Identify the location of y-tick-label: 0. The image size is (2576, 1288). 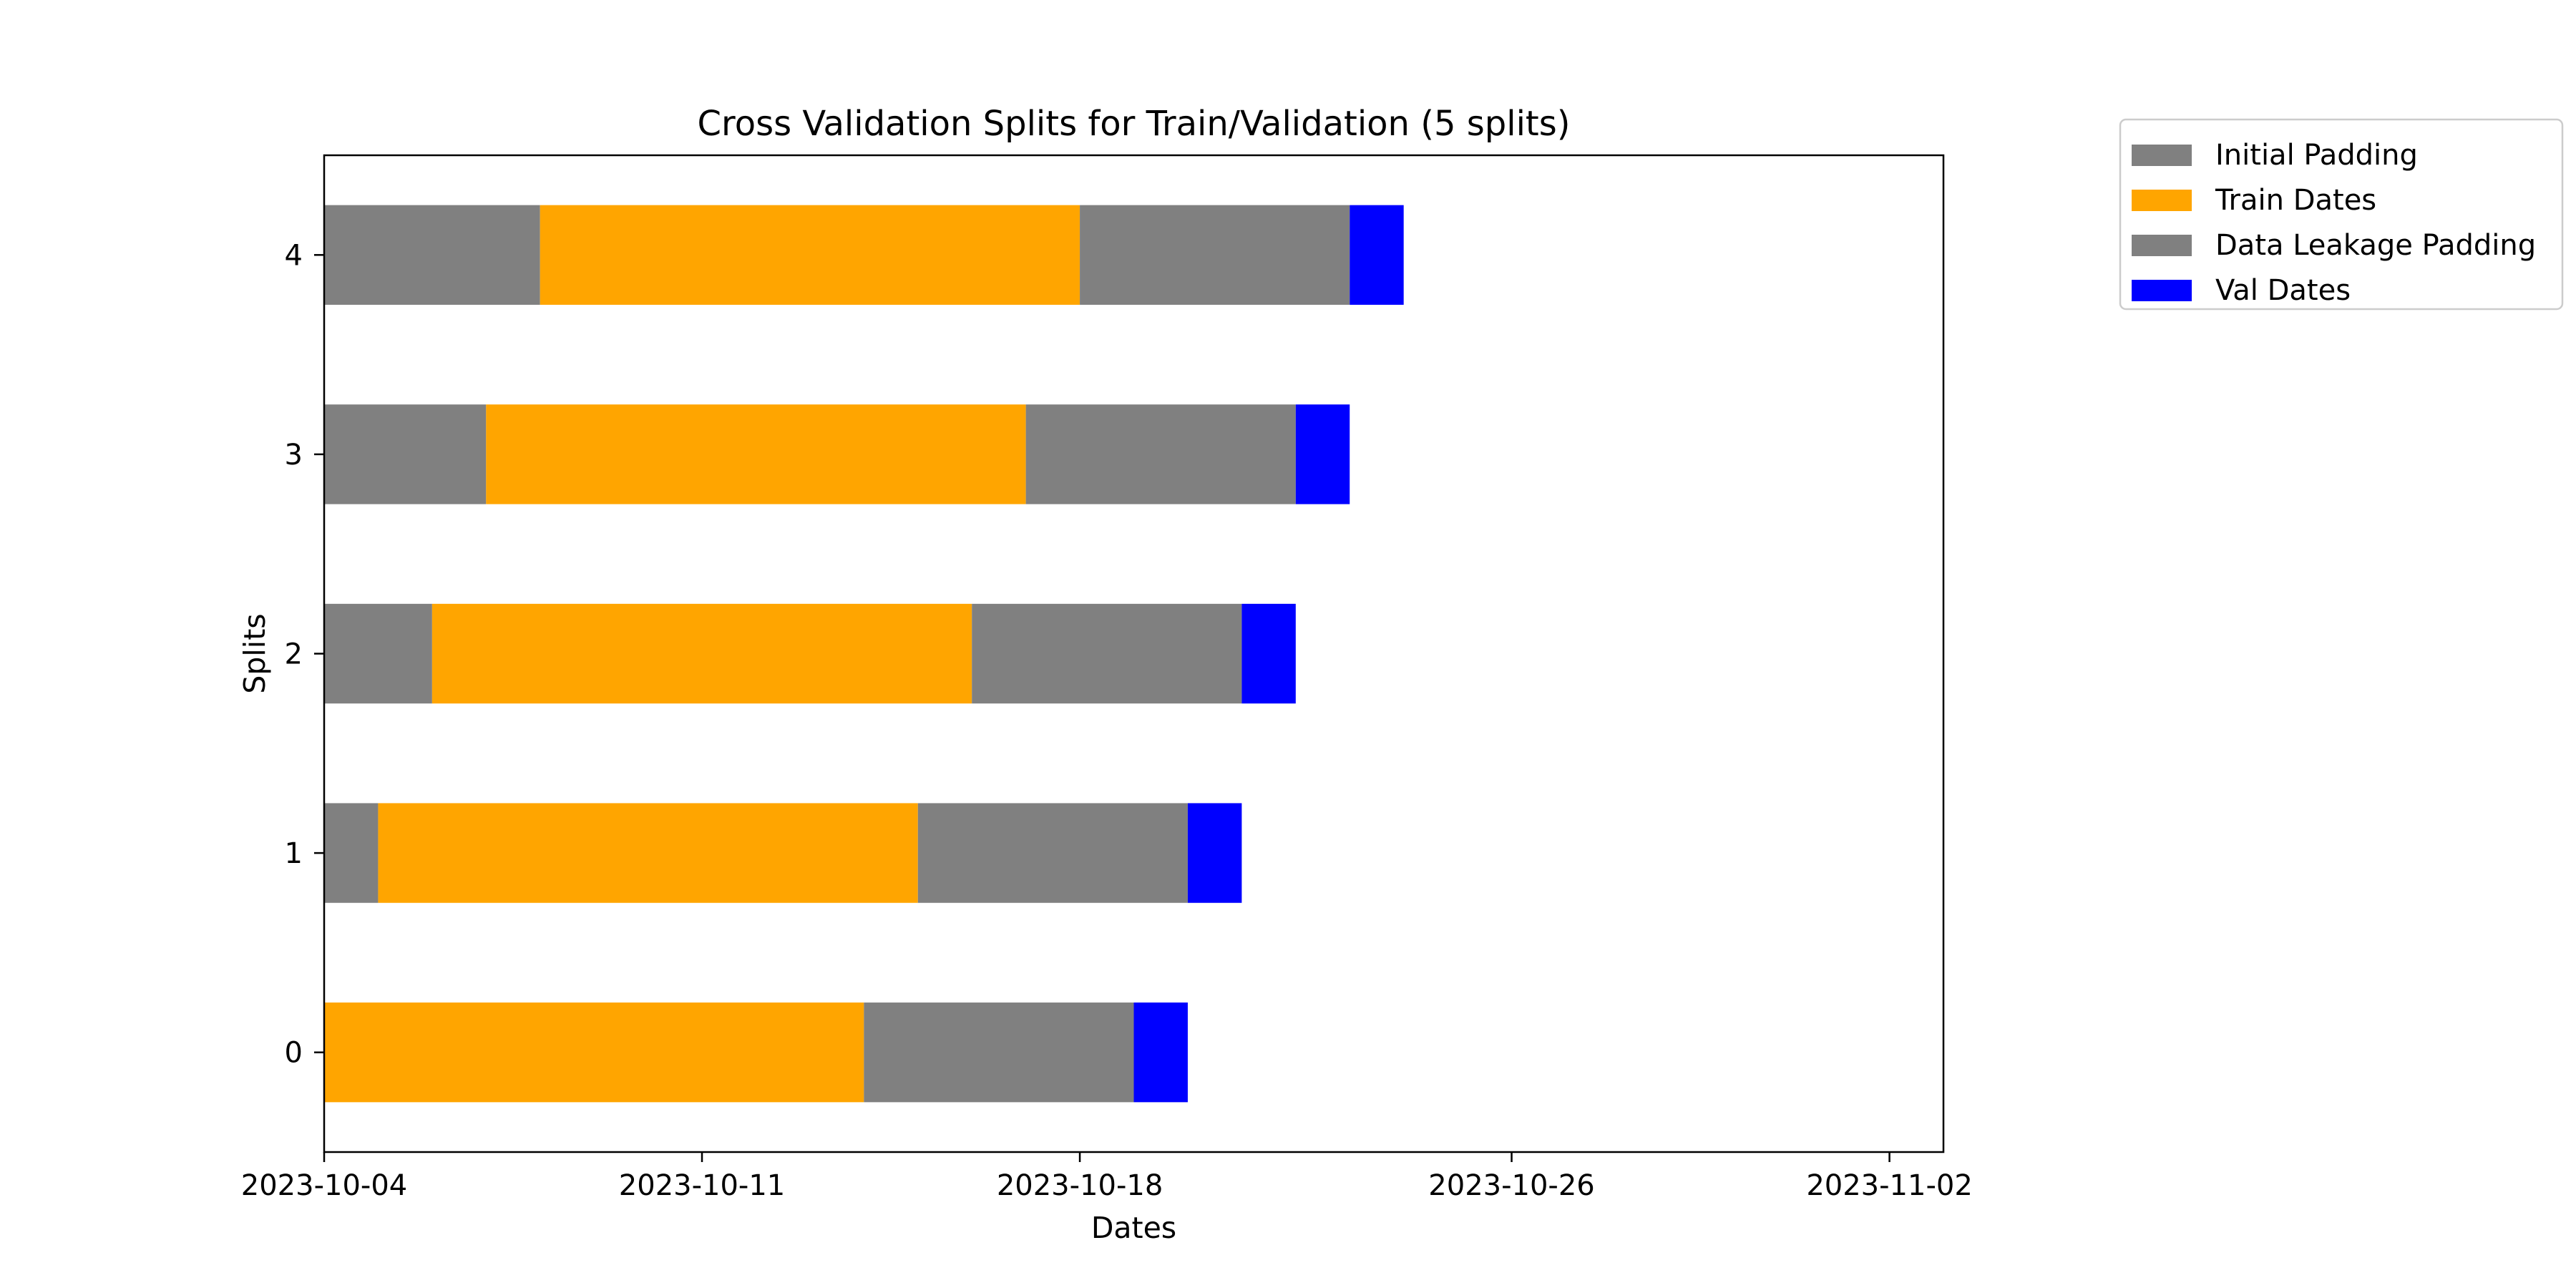
(294, 1053).